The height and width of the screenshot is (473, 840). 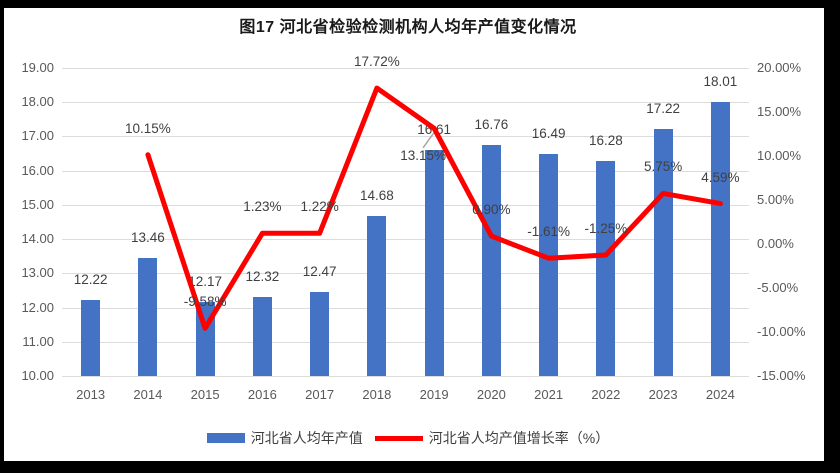 I want to click on bar-2014, so click(x=148, y=316).